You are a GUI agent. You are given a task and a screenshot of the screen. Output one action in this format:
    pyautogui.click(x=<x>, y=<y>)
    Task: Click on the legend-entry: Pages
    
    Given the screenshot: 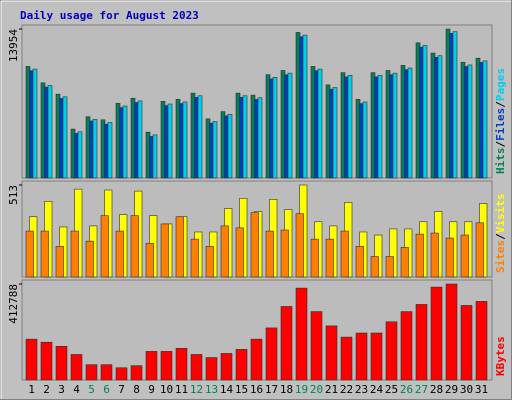 What is the action you would take?
    pyautogui.click(x=500, y=84)
    